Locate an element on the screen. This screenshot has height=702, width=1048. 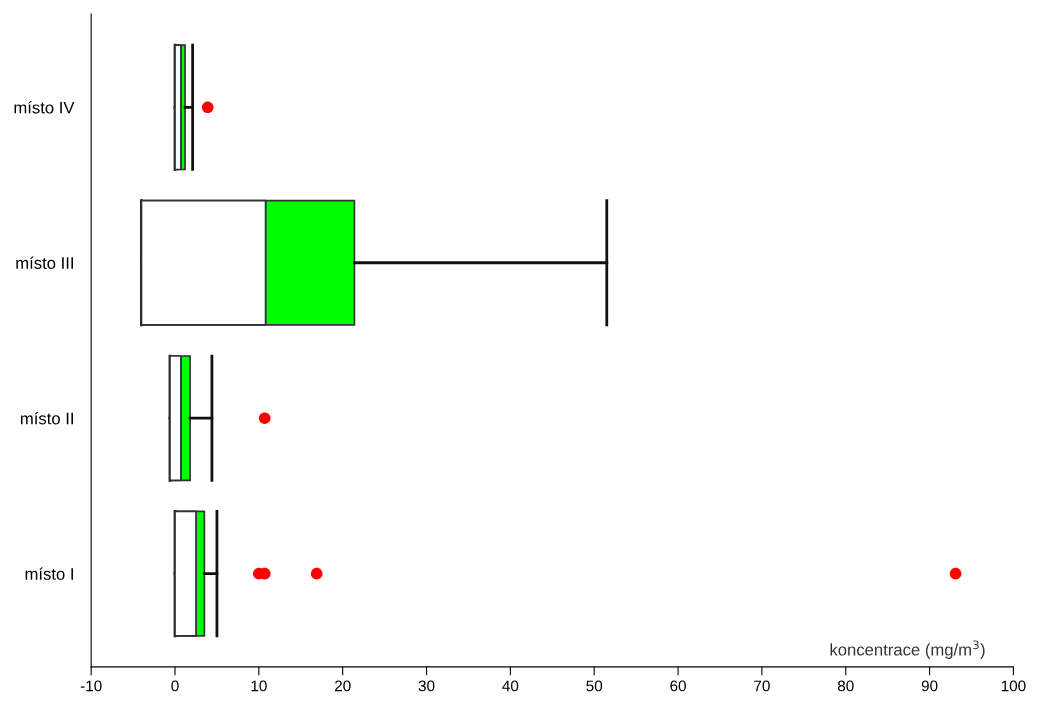
x-tick-label: 40 is located at coordinates (510, 686).